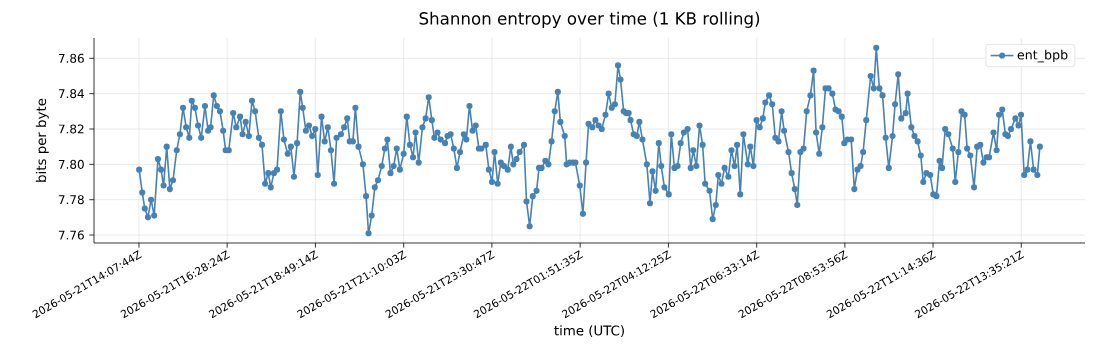 The width and height of the screenshot is (1100, 360). I want to click on y-tick-label: 7.78, so click(71, 200).